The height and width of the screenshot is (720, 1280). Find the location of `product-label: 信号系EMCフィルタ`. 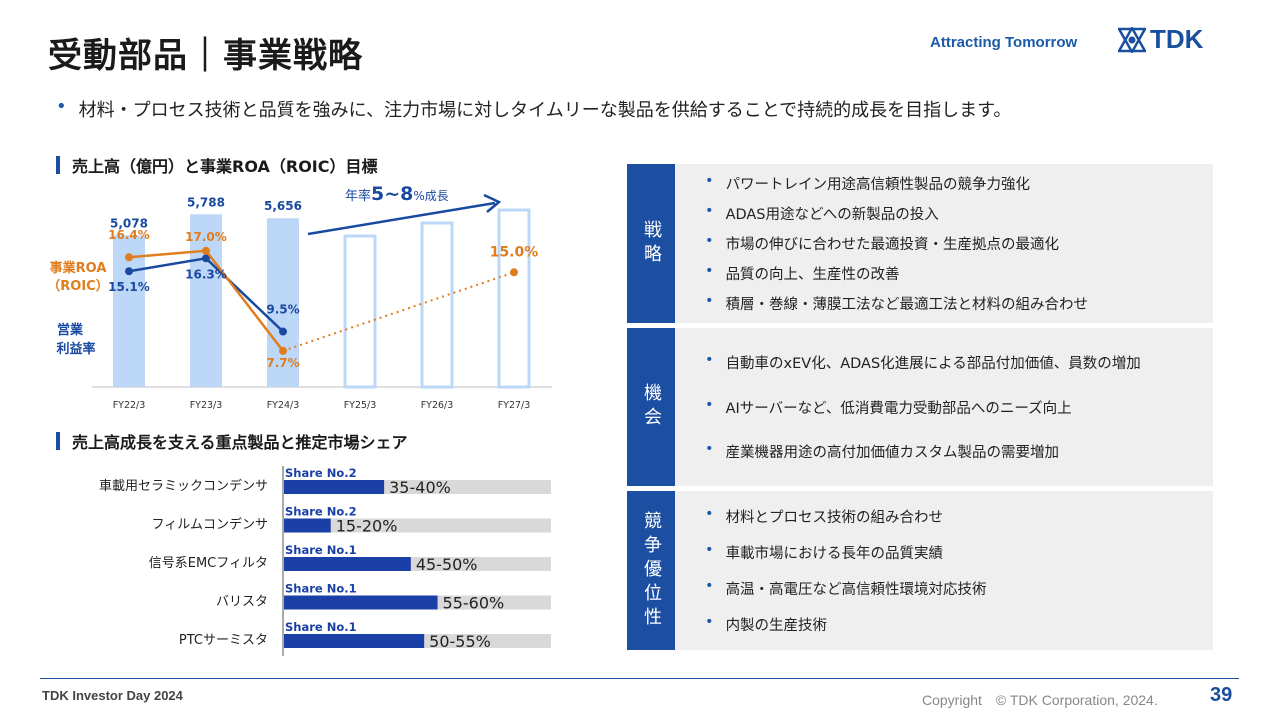

product-label: 信号系EMCフィルタ is located at coordinates (208, 563).